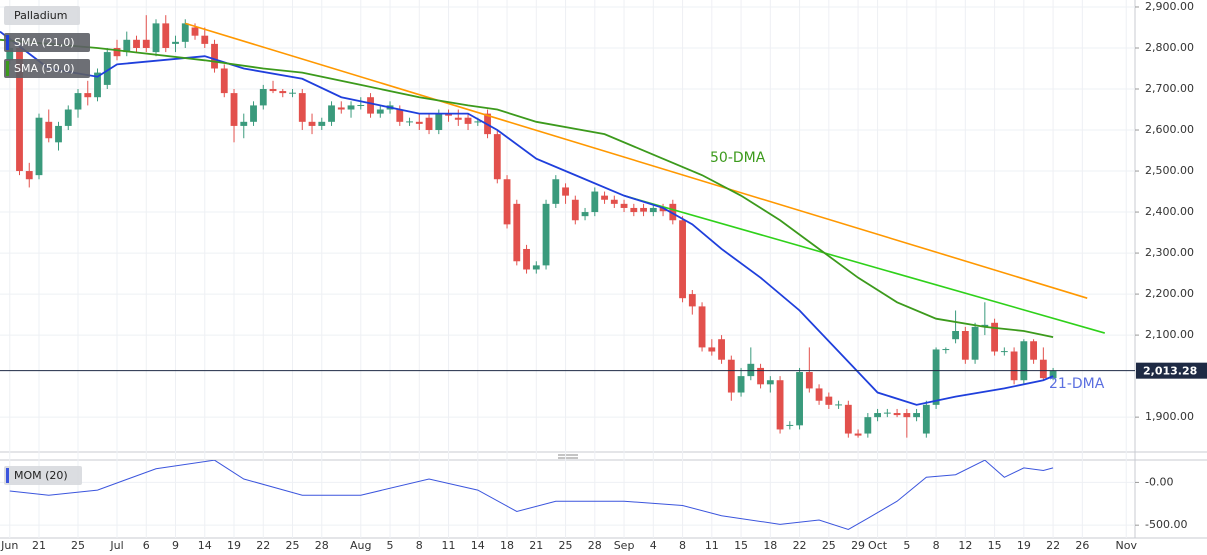 This screenshot has width=1207, height=555. I want to click on x-tick-label: 29, so click(858, 545).